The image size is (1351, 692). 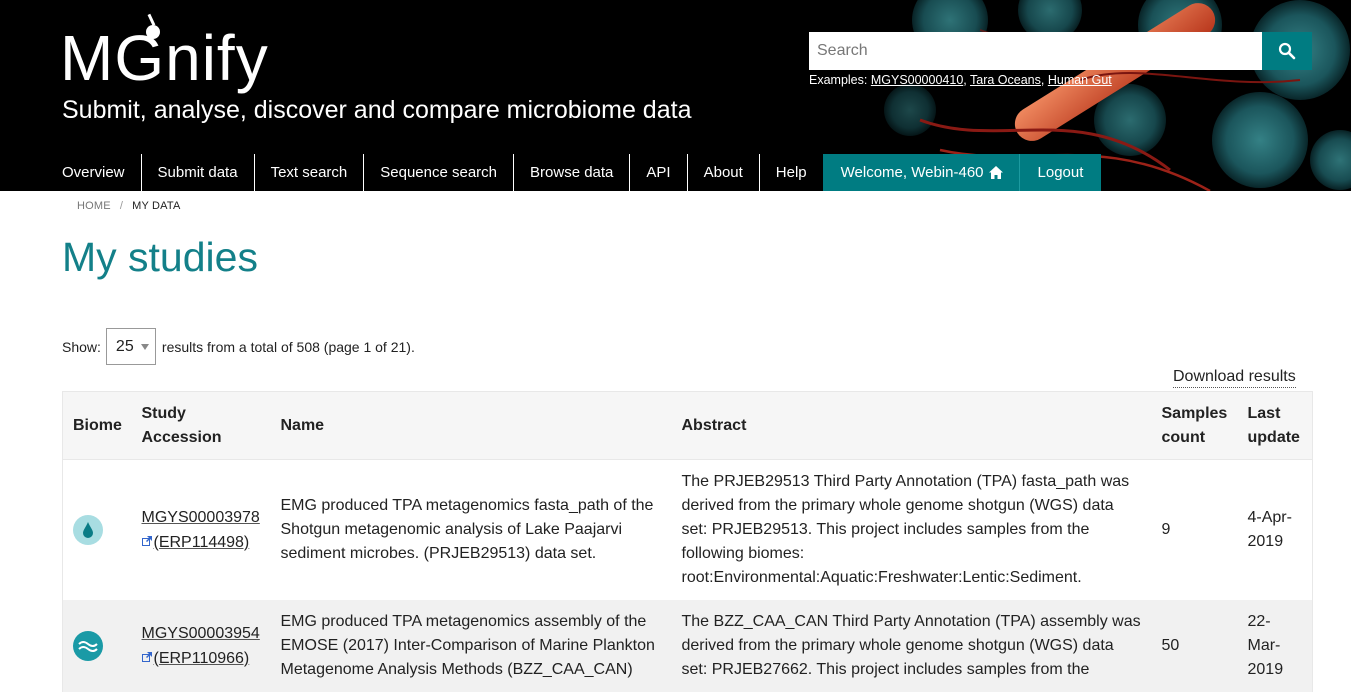 I want to click on download-results-link: Download results, so click(x=1234, y=378).